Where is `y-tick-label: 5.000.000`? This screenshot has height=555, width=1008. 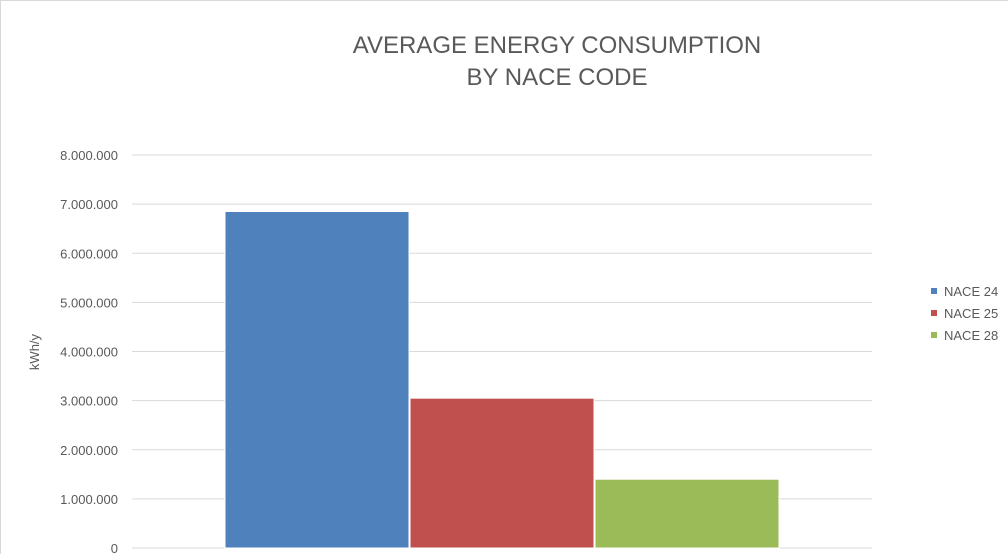
y-tick-label: 5.000.000 is located at coordinates (89, 302).